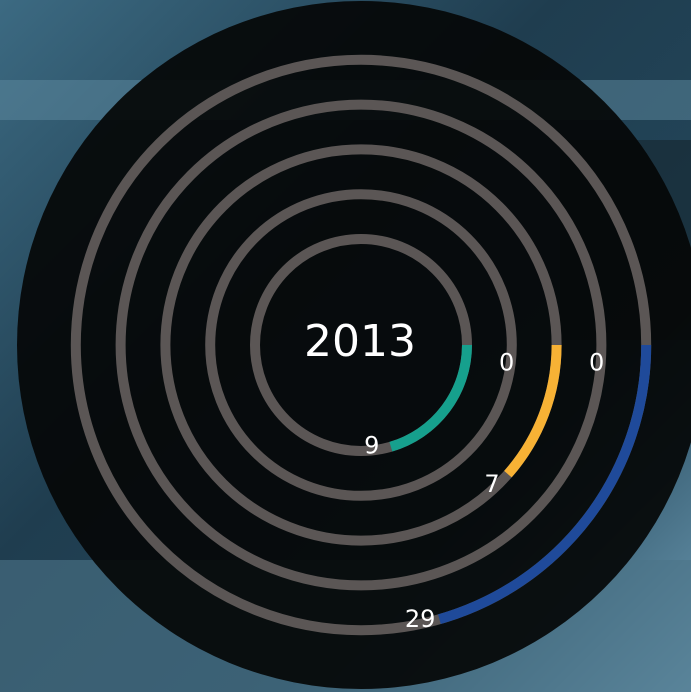 Image resolution: width=691 pixels, height=692 pixels. What do you see at coordinates (420, 619) in the screenshot?
I see `value-label: 29` at bounding box center [420, 619].